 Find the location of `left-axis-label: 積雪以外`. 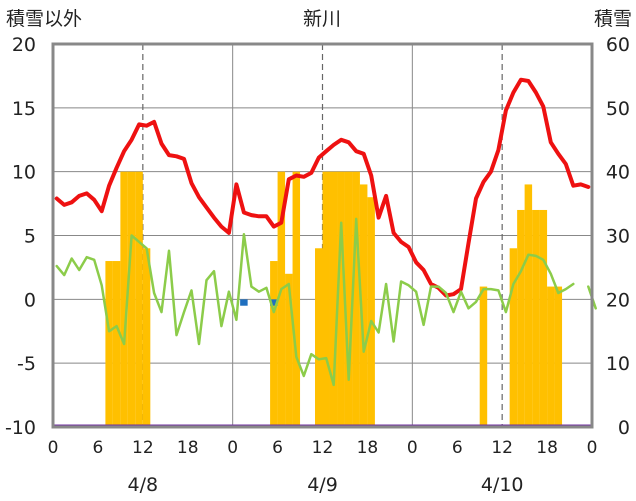

left-axis-label: 積雪以外 is located at coordinates (44, 19).